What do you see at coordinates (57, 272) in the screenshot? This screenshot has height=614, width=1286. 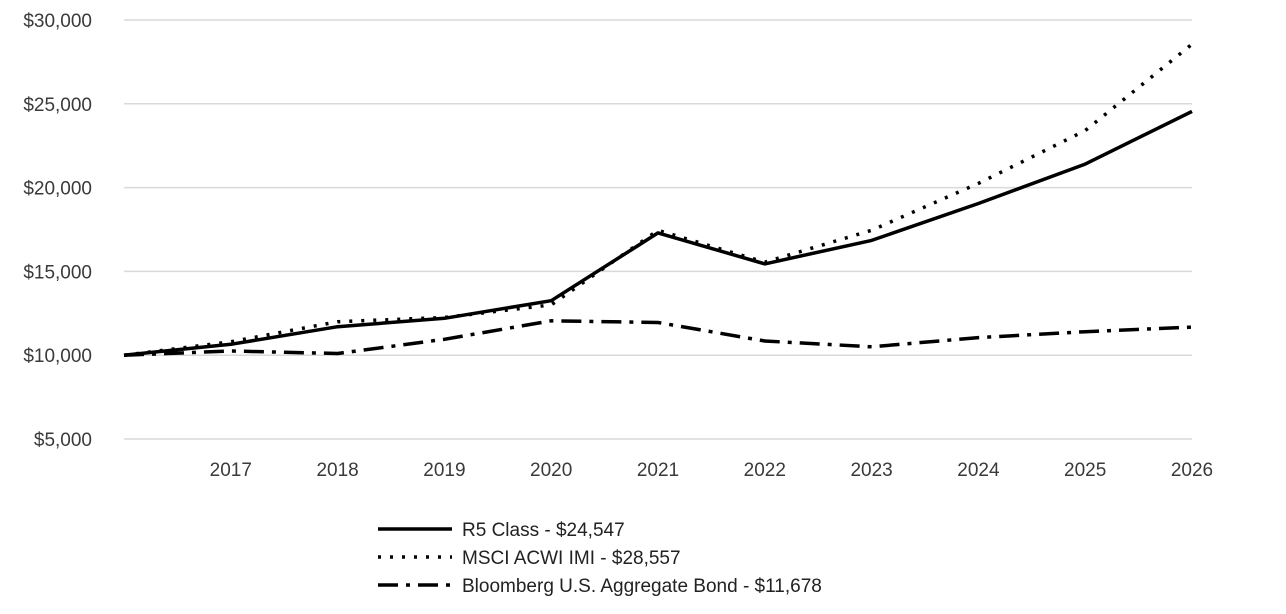 I see `y-tick-label: $15,000` at bounding box center [57, 272].